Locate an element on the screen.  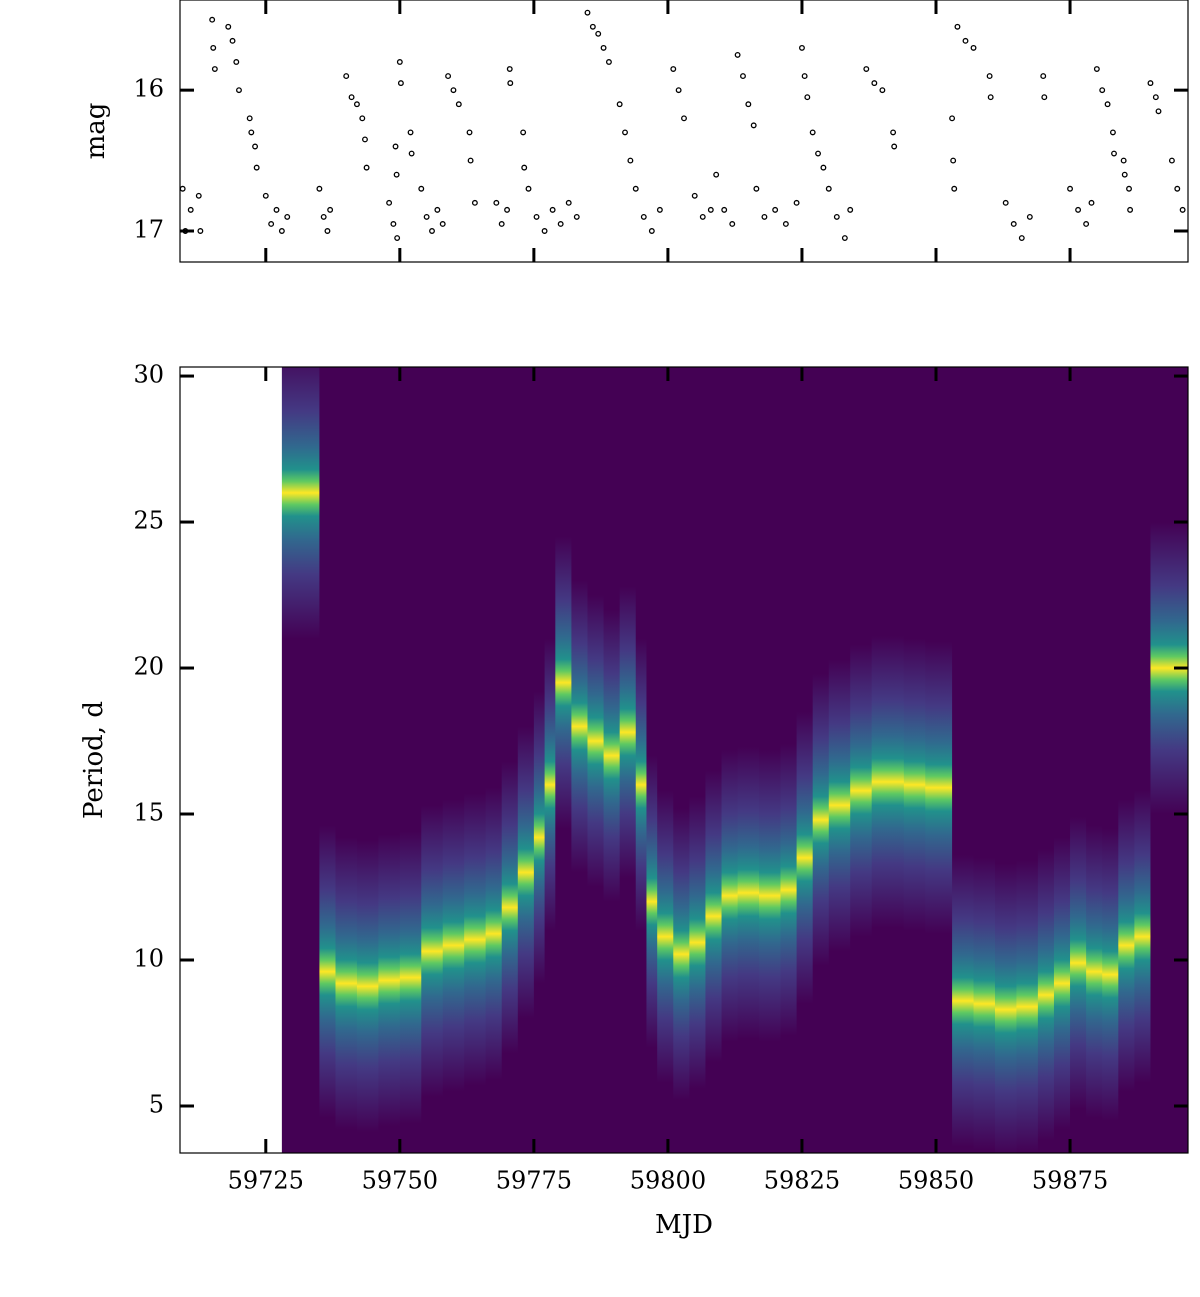
x-tick-label: 59850 is located at coordinates (936, 1181).